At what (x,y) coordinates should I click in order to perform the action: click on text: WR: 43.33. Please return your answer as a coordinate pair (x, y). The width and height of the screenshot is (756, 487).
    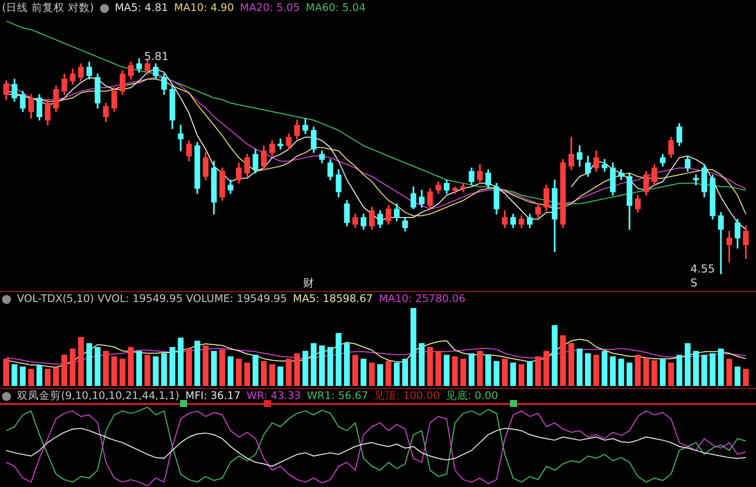
    Looking at the image, I should click on (273, 396).